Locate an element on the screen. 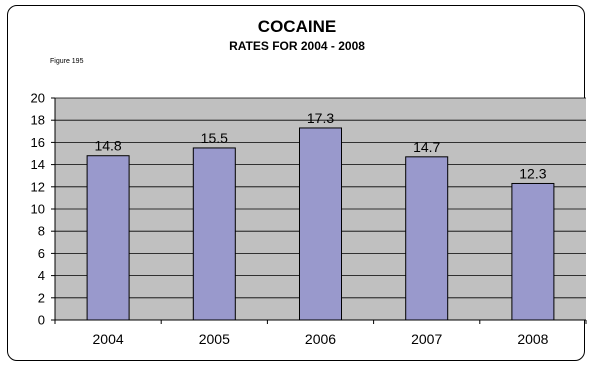 This screenshot has width=594, height=368. data-label-2005: 15.5 is located at coordinates (214, 138).